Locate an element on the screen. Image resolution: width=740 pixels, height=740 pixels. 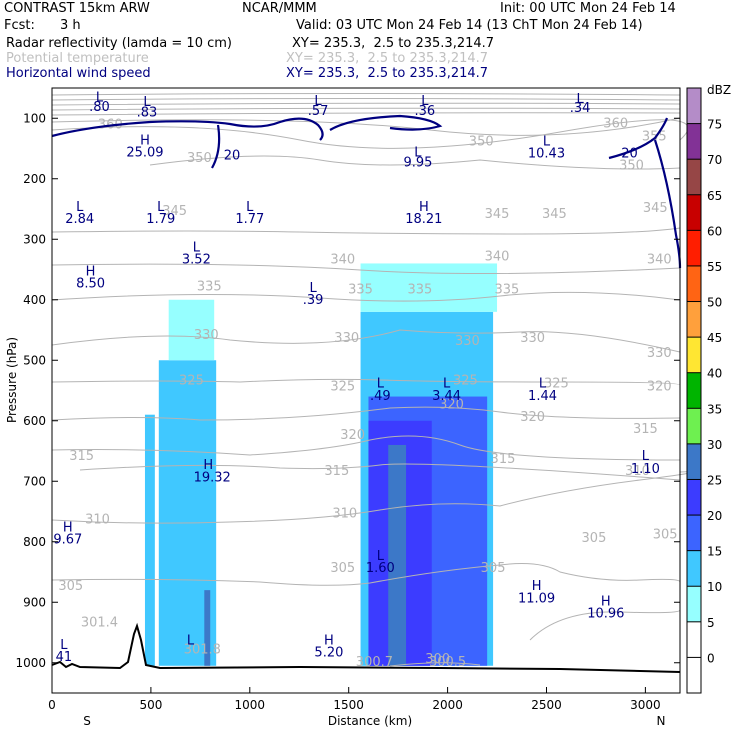
y-axis-title: Pressure (hPa) is located at coordinates (12, 380).